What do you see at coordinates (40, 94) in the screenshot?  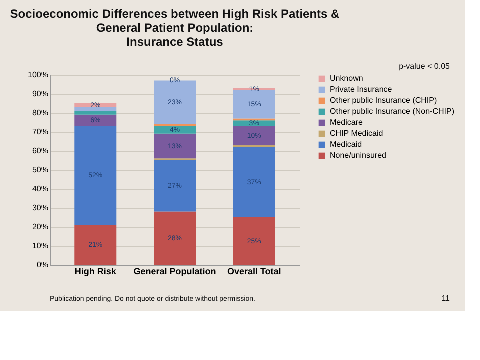 I see `y-tick-label: 90%` at bounding box center [40, 94].